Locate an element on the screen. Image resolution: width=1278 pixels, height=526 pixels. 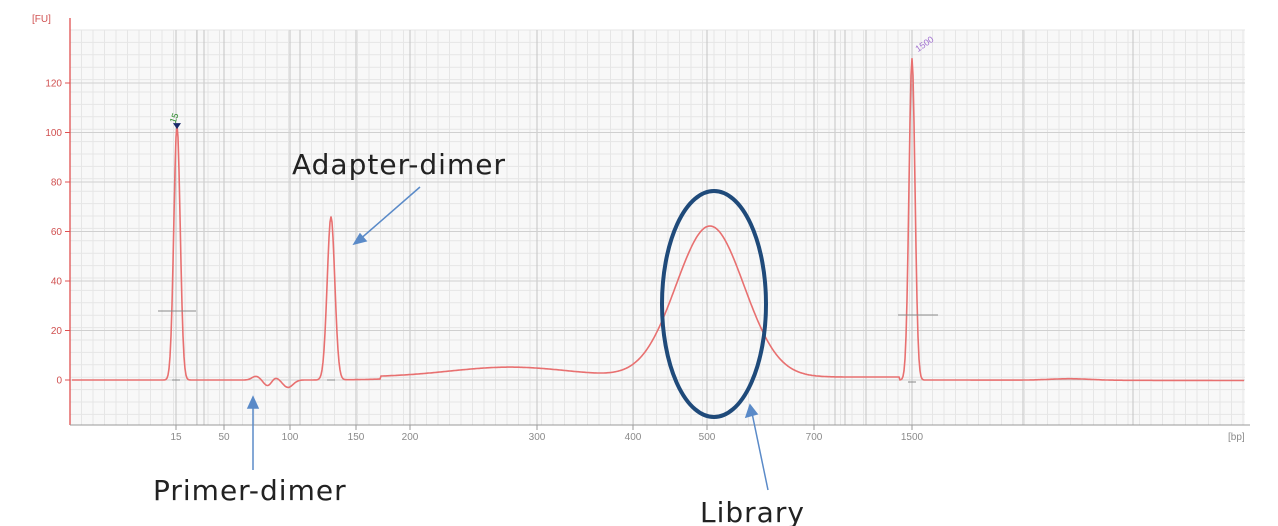
y-axis-unit: [FU] is located at coordinates (41, 19).